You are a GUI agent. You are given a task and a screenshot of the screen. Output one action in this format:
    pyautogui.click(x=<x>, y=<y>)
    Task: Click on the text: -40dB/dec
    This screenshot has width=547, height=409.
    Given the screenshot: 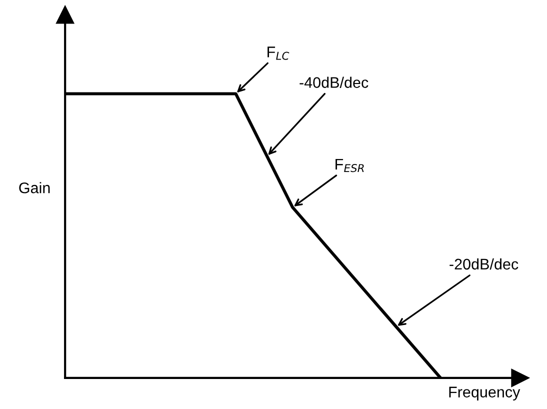 What is the action you would take?
    pyautogui.click(x=334, y=82)
    